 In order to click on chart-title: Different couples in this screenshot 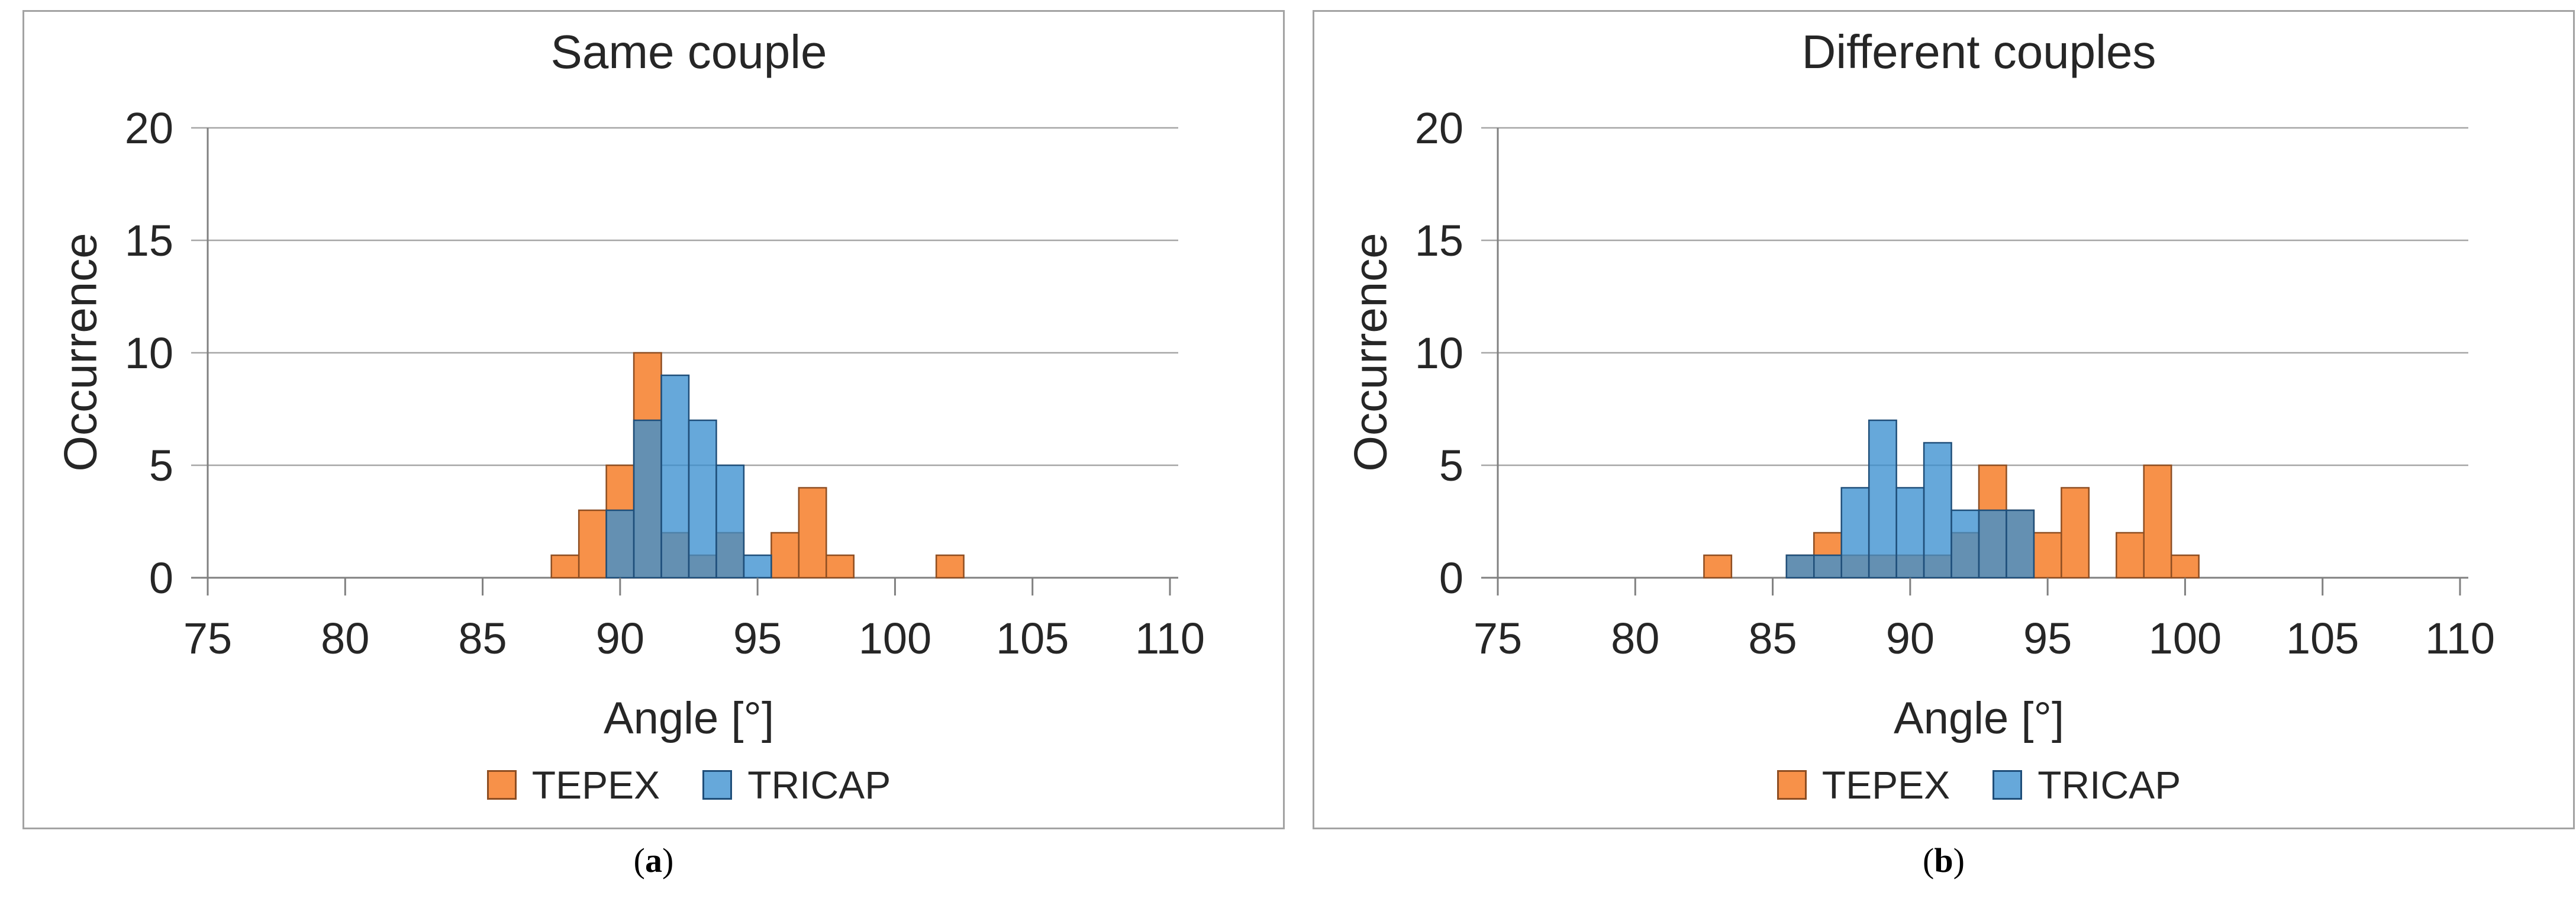, I will do `click(1978, 52)`.